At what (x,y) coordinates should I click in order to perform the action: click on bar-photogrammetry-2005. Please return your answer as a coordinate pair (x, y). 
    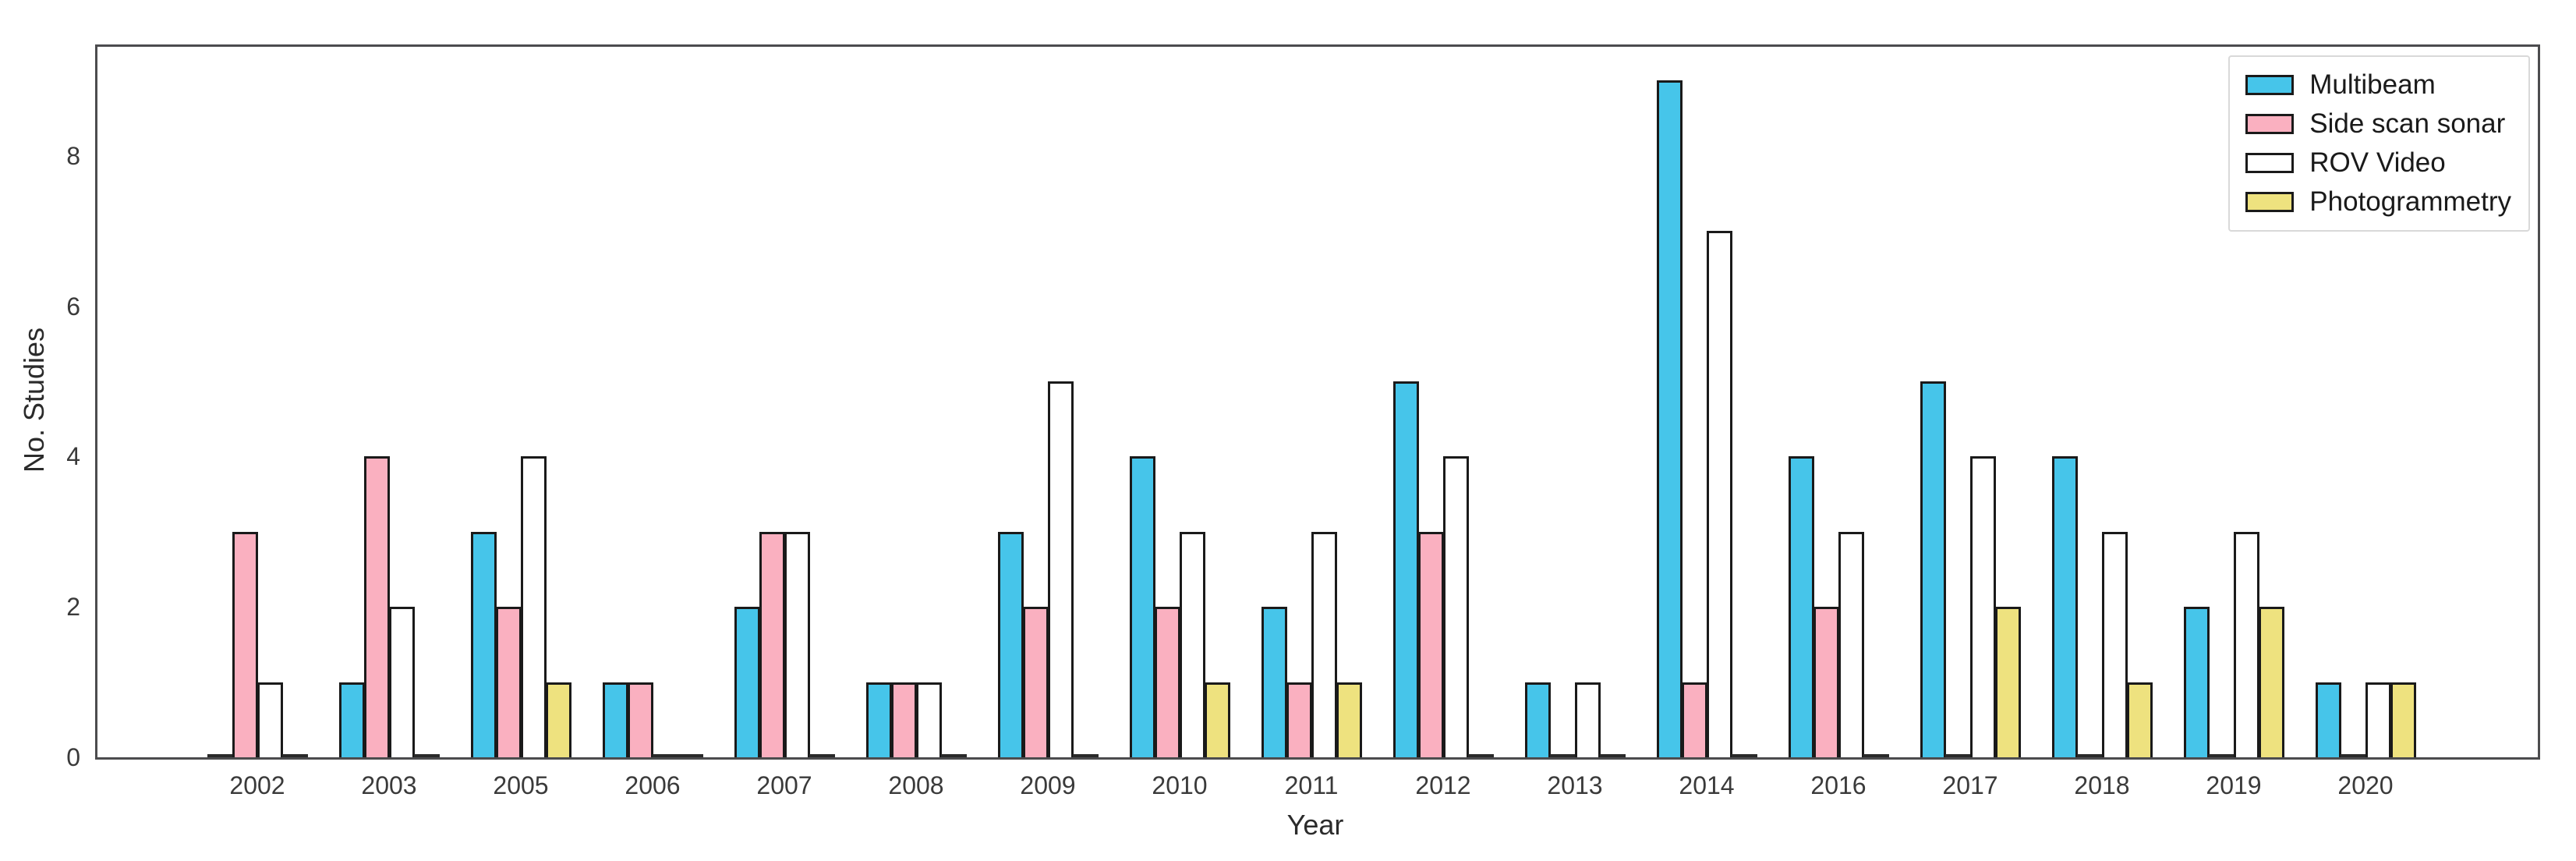
    Looking at the image, I should click on (558, 719).